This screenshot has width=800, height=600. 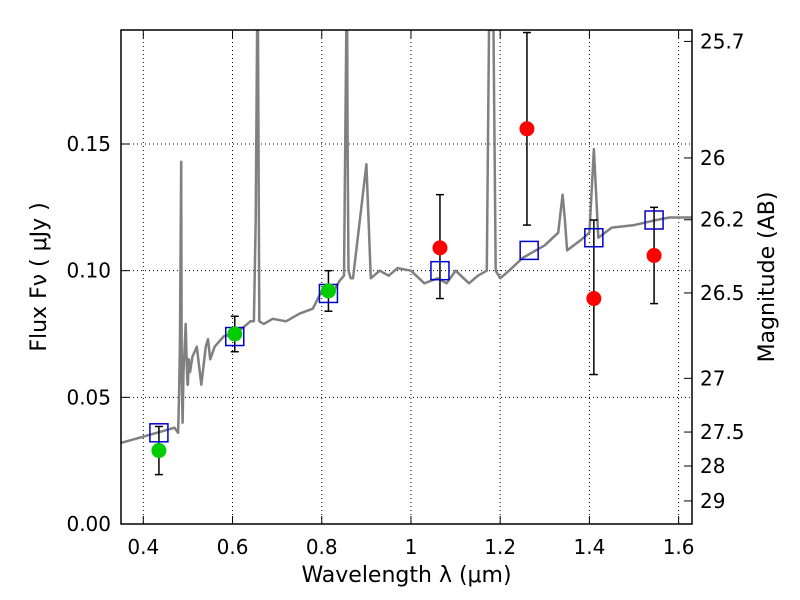 I want to click on x-tick-label: 0.8, so click(x=322, y=547).